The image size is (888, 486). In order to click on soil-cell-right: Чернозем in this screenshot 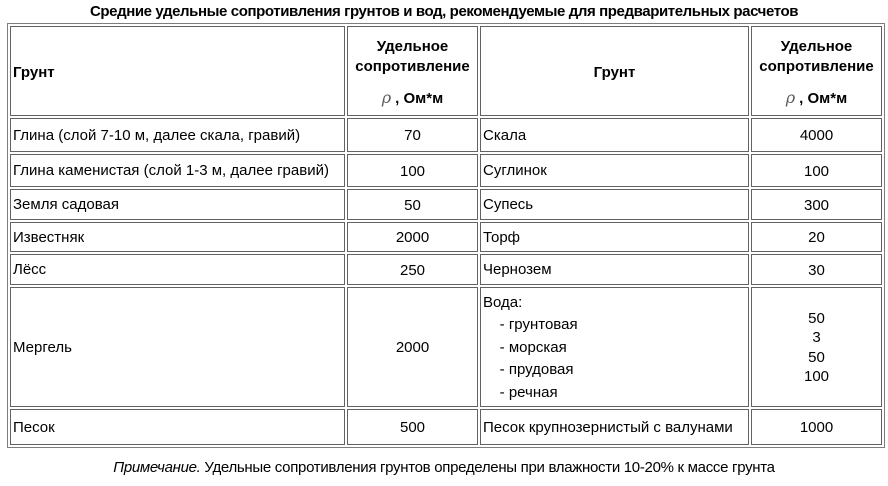, I will do `click(614, 269)`.